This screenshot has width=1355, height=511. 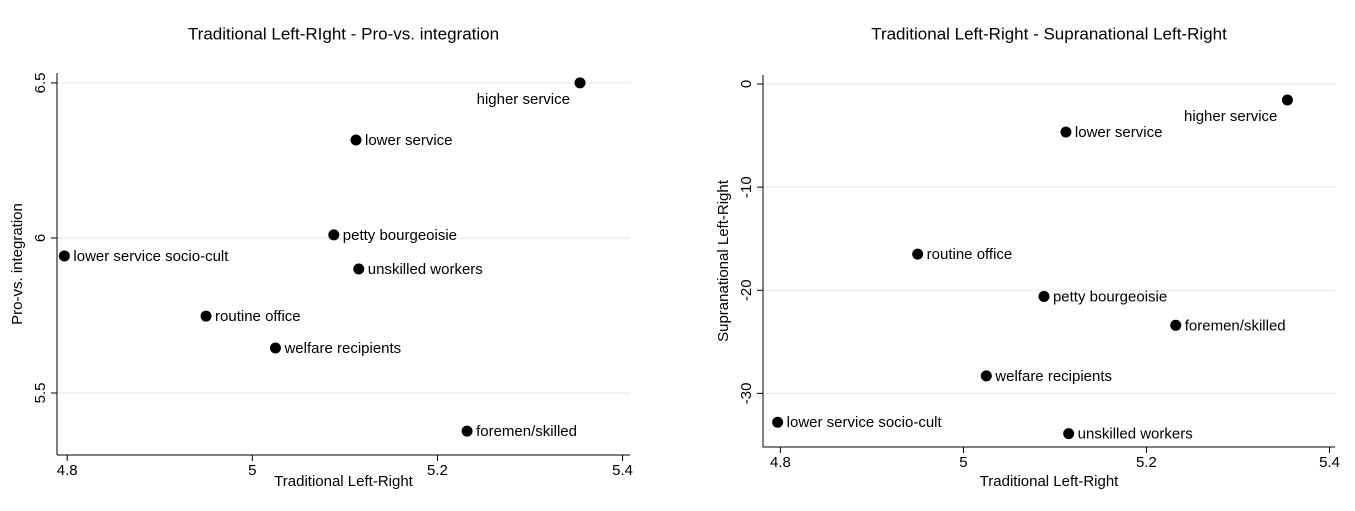 What do you see at coordinates (40, 238) in the screenshot?
I see `y-tick-label: 6` at bounding box center [40, 238].